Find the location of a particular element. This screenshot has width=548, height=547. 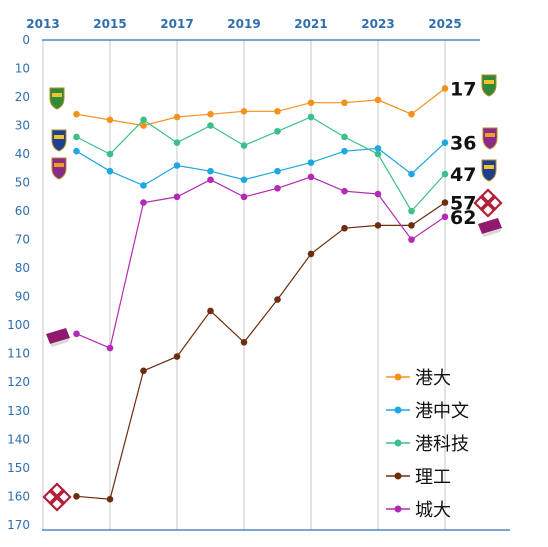

data-point-0-2017 is located at coordinates (177, 117).